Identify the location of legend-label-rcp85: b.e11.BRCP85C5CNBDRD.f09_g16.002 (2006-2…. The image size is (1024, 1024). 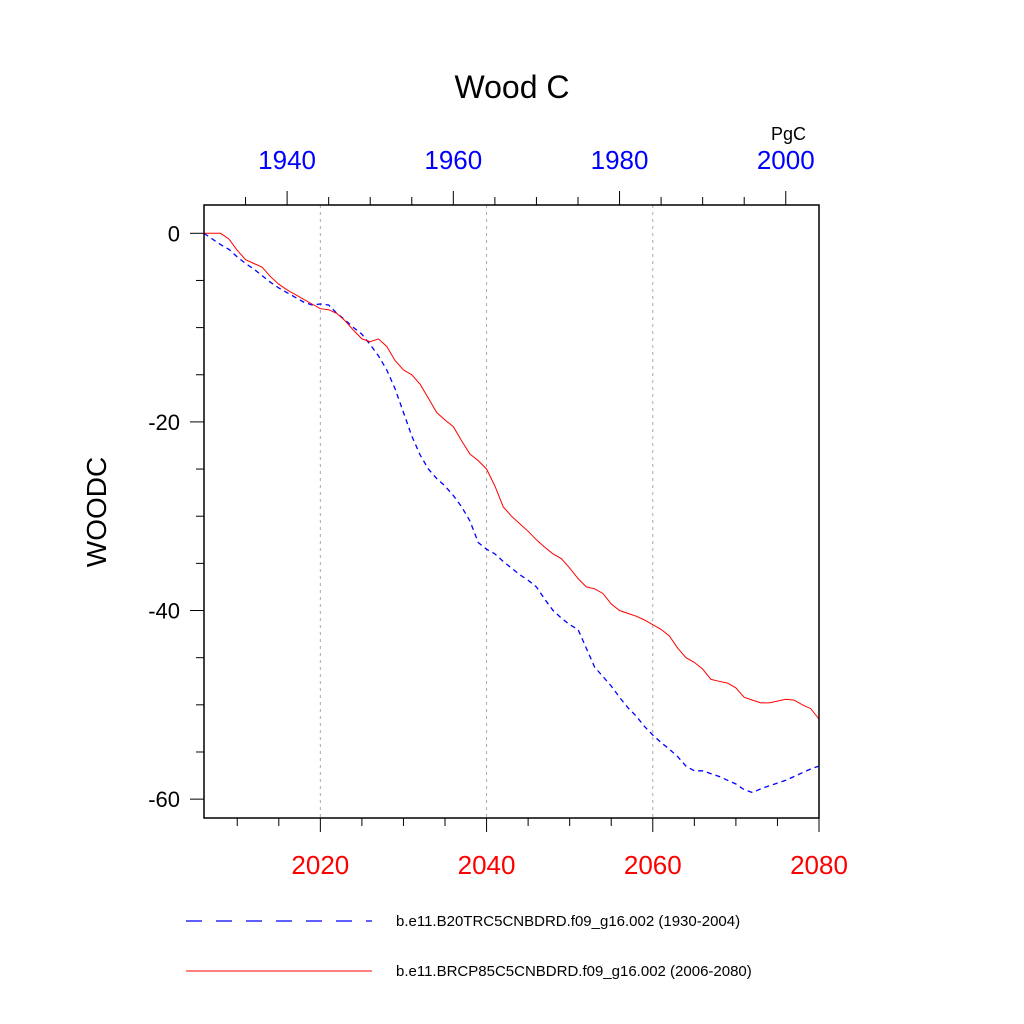
(574, 971).